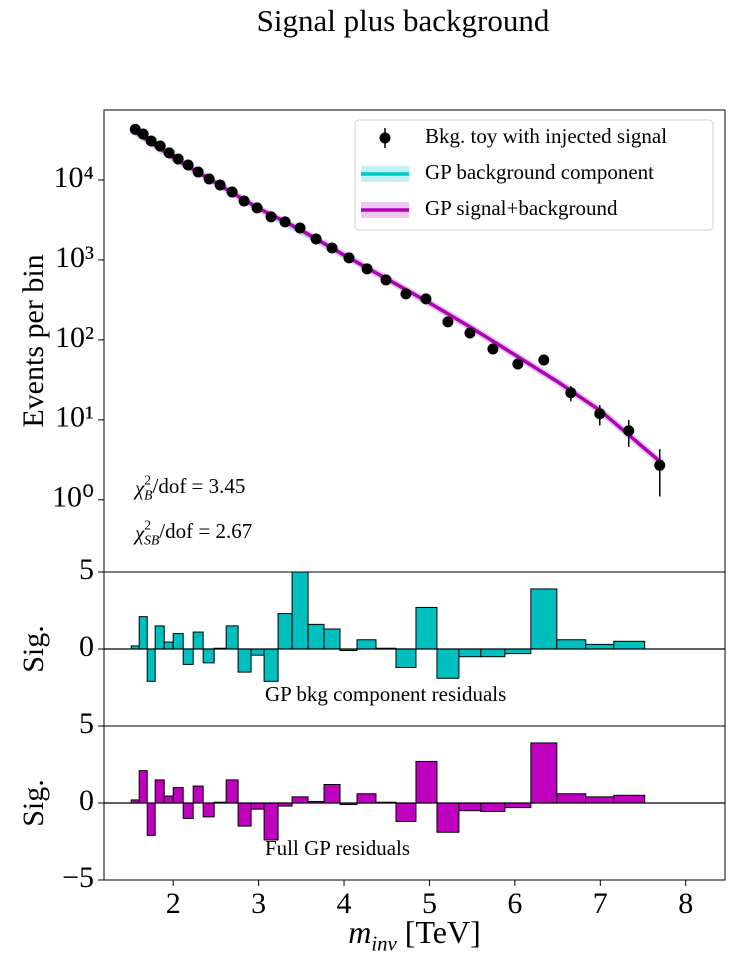  I want to click on legend-label: Bkg. toy with injected signal, so click(546, 136).